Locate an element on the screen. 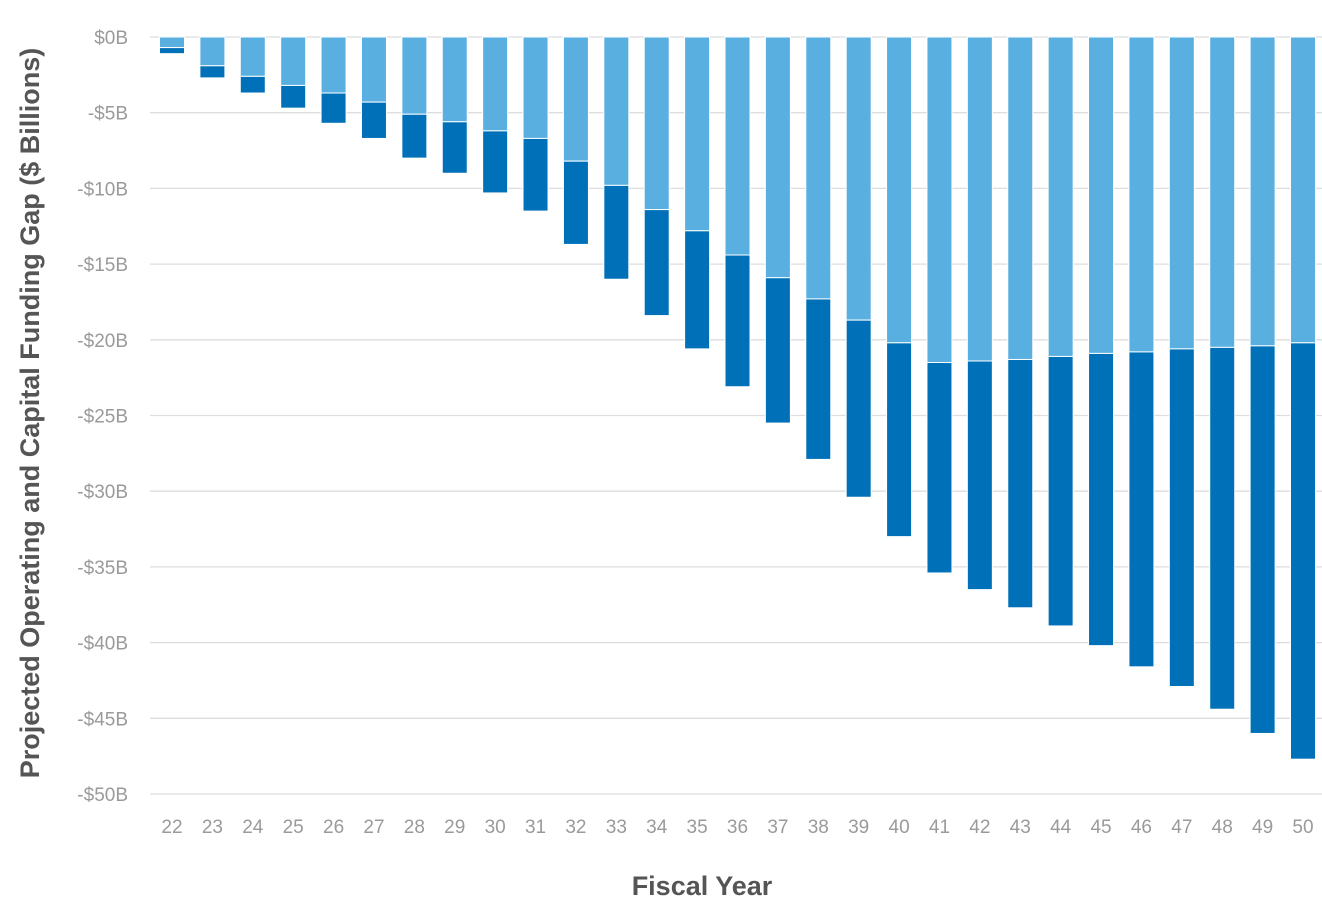  x-tick-label: 47 is located at coordinates (1181, 827).